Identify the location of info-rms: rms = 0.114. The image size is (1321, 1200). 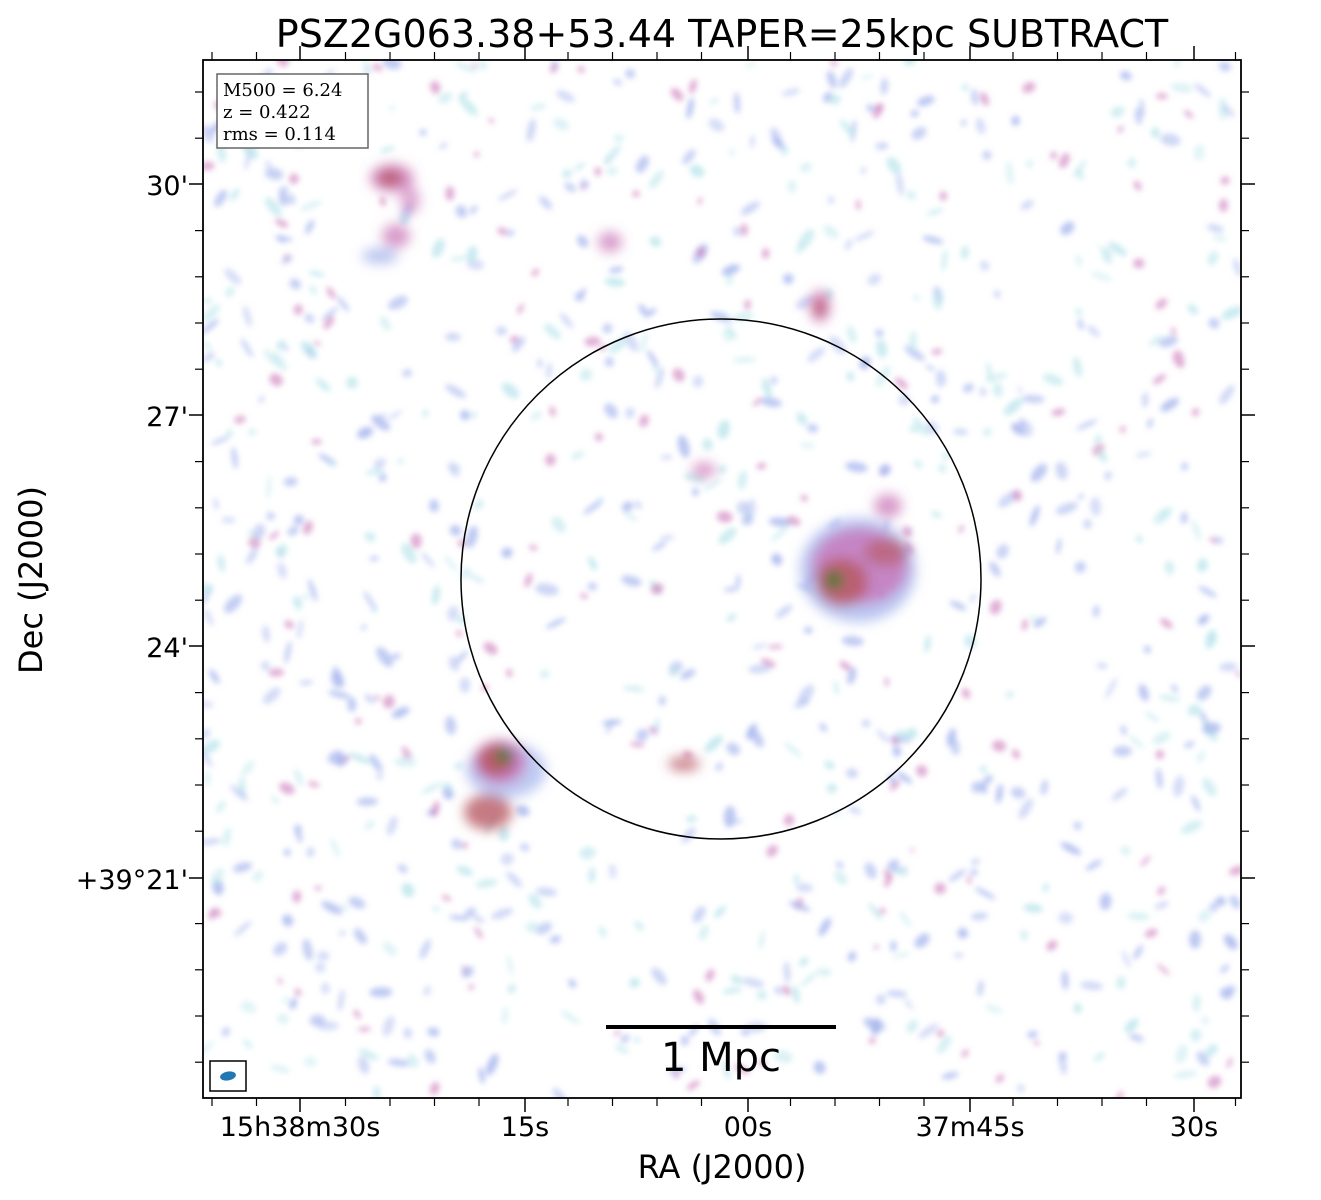
(279, 134).